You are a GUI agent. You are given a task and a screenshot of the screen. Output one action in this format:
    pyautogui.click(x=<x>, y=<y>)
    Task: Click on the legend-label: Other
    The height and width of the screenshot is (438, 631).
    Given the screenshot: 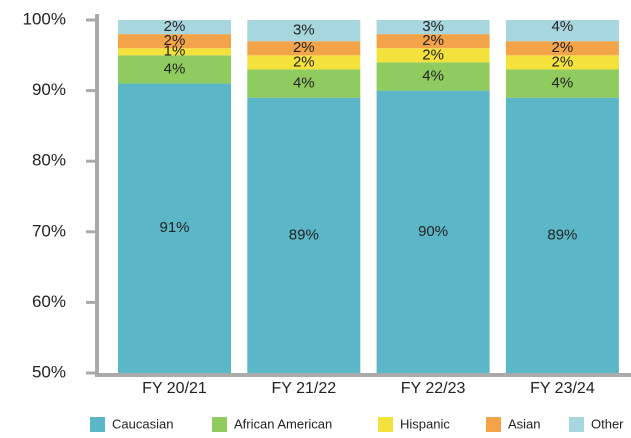 What is the action you would take?
    pyautogui.click(x=607, y=423)
    